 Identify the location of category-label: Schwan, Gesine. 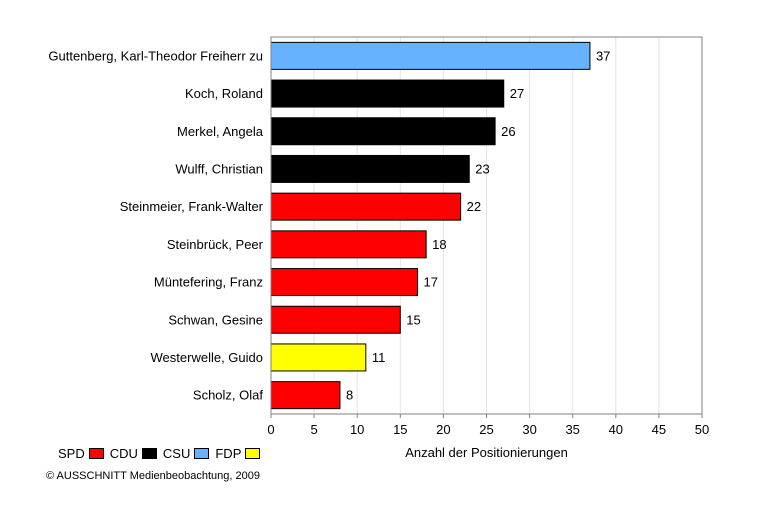
(215, 319).